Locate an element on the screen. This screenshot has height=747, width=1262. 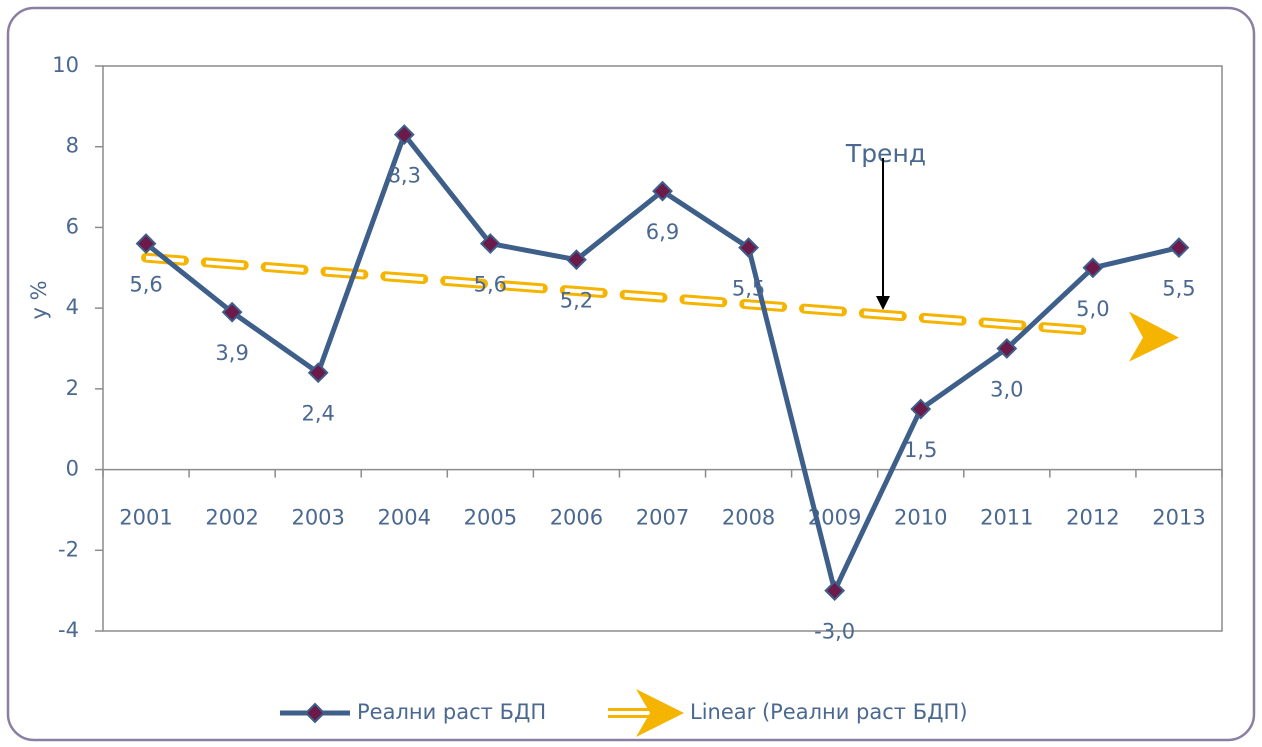
y-tick-label: -2 is located at coordinates (68, 549).